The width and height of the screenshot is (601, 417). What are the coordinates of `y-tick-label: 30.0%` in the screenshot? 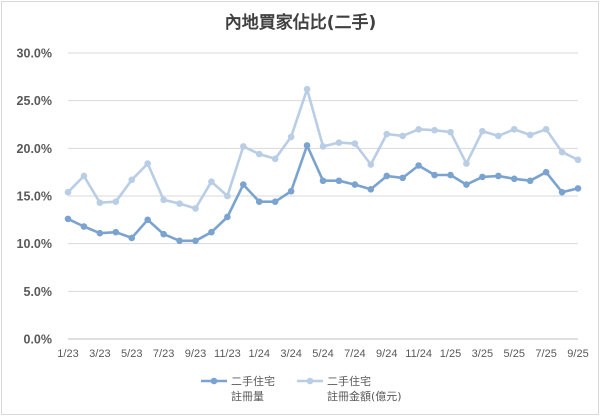 It's located at (34, 54).